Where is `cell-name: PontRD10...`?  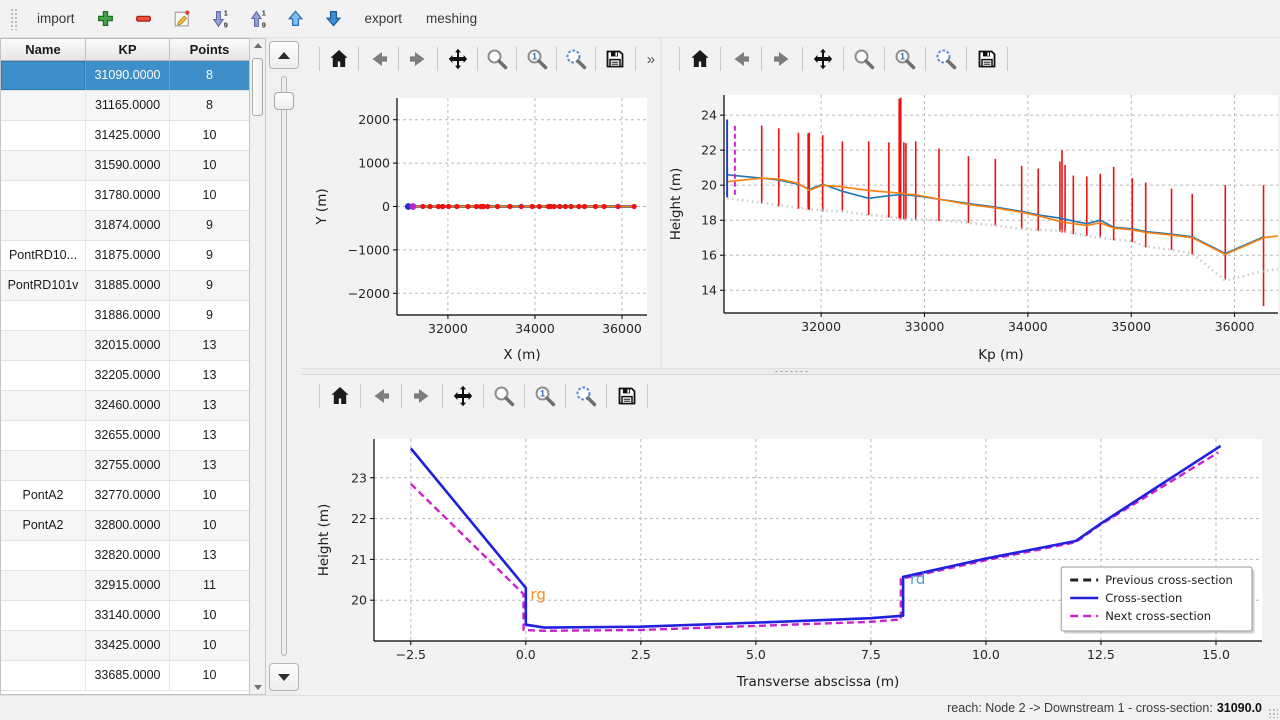 cell-name: PontRD10... is located at coordinates (43, 255).